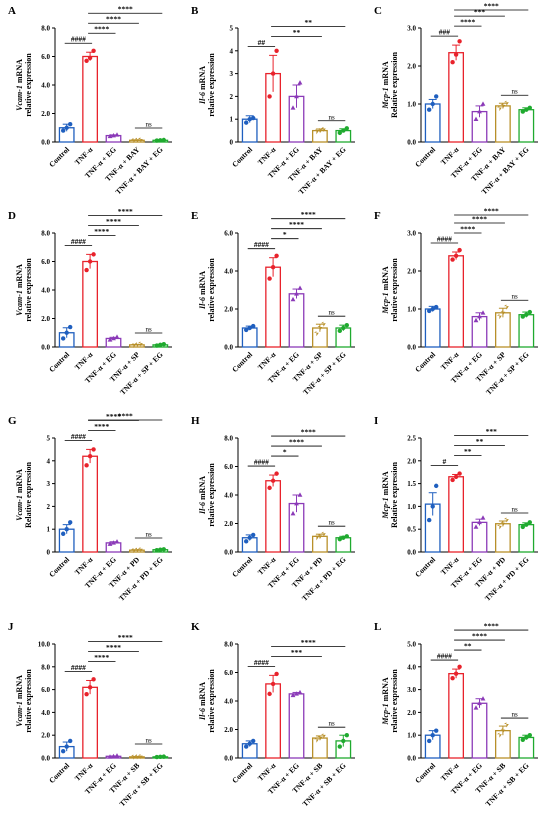 Image resolution: width=550 pixels, height=822 pixels. I want to click on y-tick-label-g: 4, so click(49, 461).